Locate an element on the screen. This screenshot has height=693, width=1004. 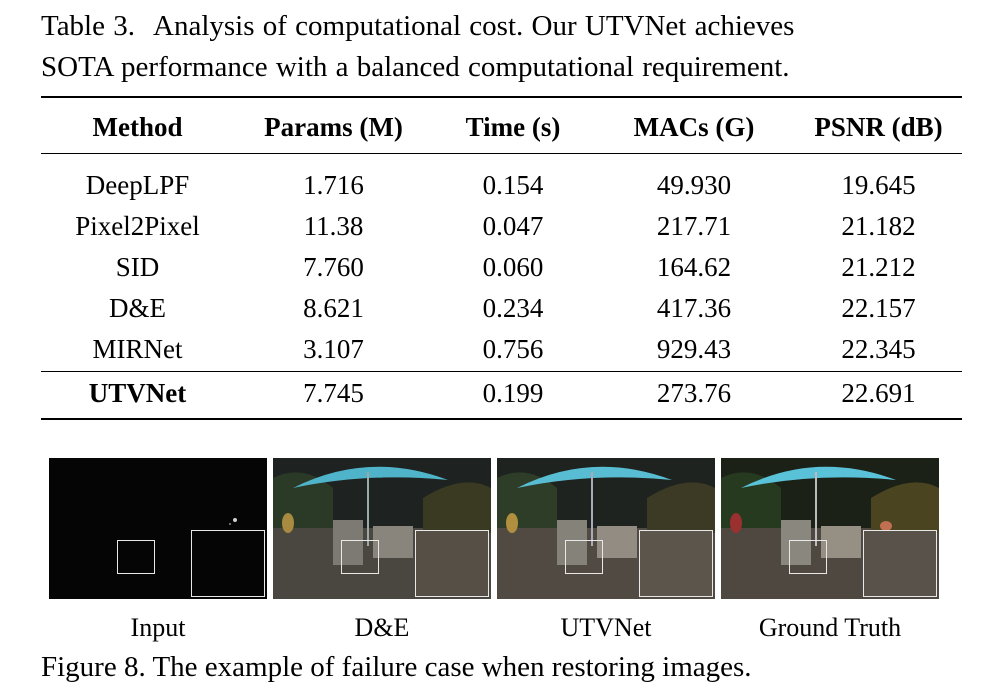
header-macs: MACs (G) is located at coordinates (694, 127).